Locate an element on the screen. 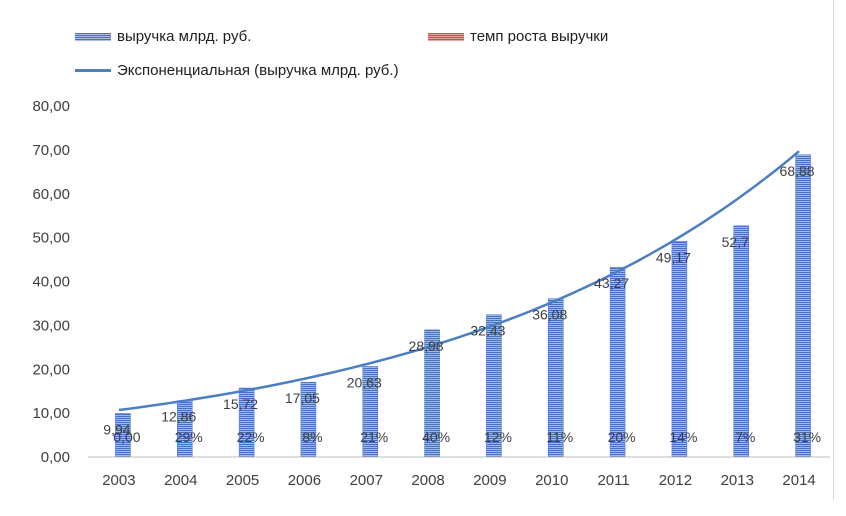 Image resolution: width=846 pixels, height=516 pixels. data-label-growth-2005: 22% is located at coordinates (251, 437).